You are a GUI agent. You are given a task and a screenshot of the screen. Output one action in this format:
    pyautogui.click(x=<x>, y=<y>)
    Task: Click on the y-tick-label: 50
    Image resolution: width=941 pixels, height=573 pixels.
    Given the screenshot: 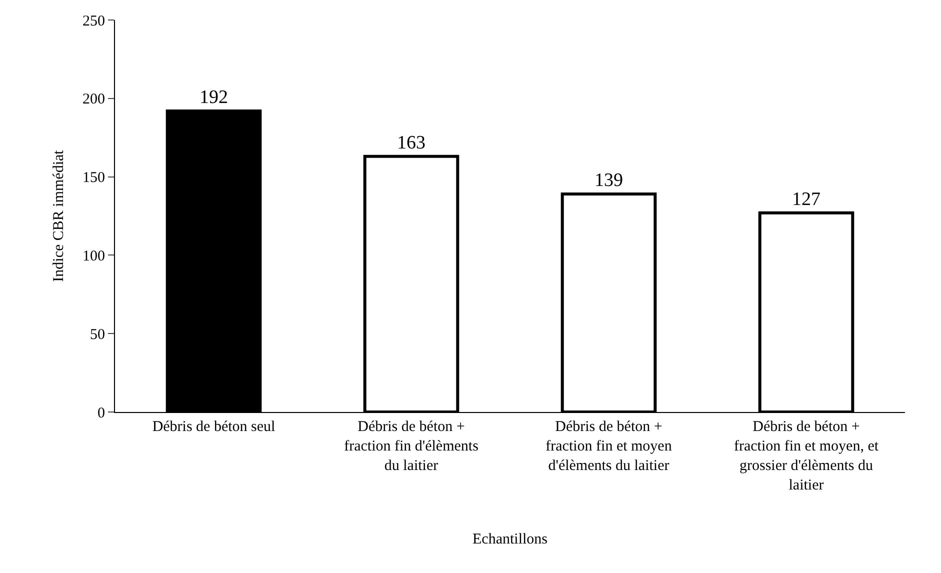 What is the action you would take?
    pyautogui.click(x=97, y=334)
    